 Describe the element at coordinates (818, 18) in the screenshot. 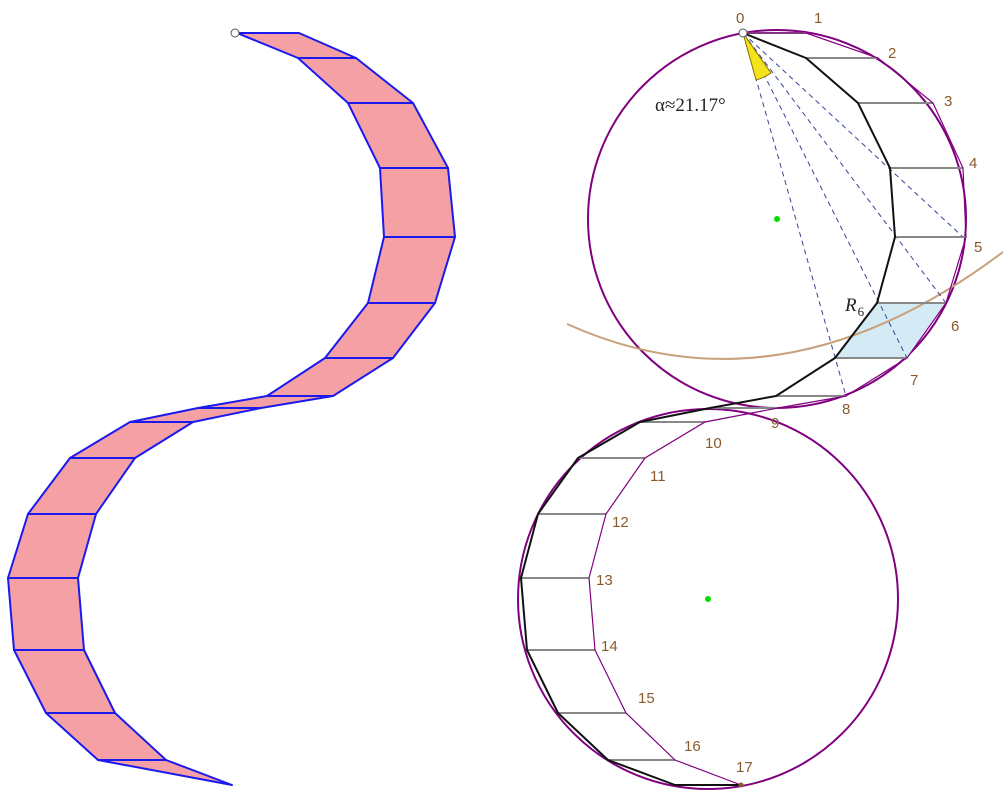

I see `point-label: 1` at that location.